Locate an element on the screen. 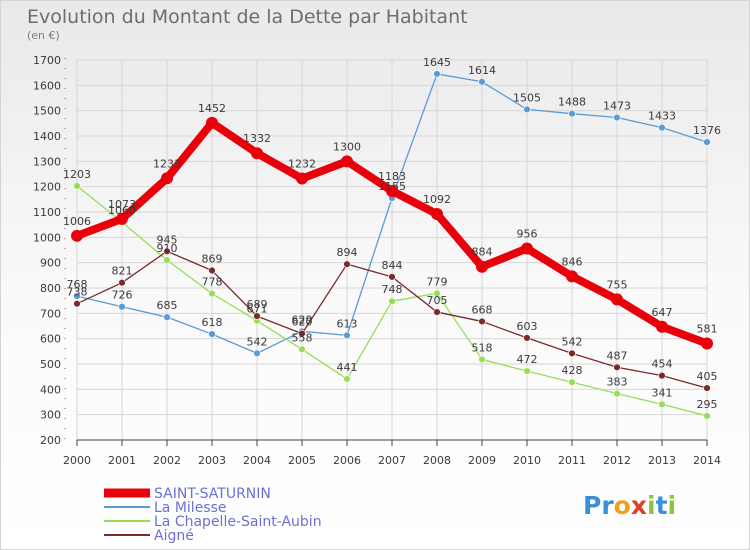 This screenshot has height=550, width=750. data-label: 844 is located at coordinates (392, 265).